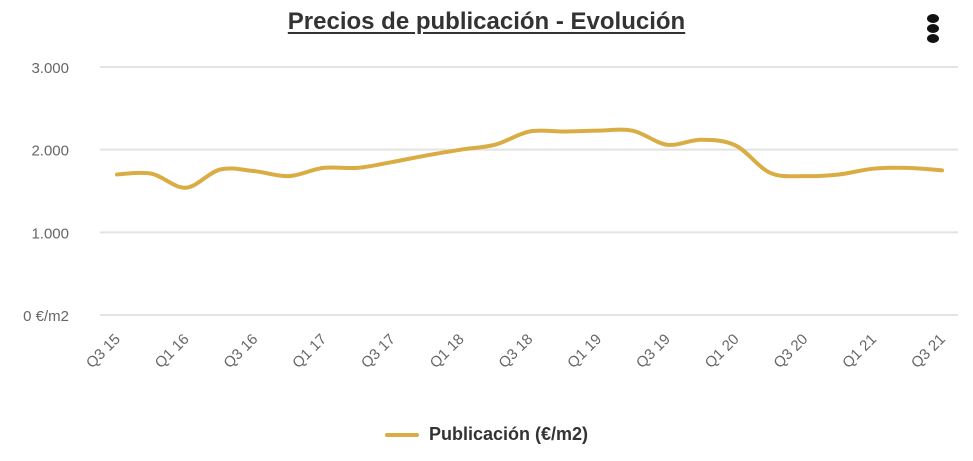  What do you see at coordinates (50, 233) in the screenshot?
I see `y-tick-label: 1.000` at bounding box center [50, 233].